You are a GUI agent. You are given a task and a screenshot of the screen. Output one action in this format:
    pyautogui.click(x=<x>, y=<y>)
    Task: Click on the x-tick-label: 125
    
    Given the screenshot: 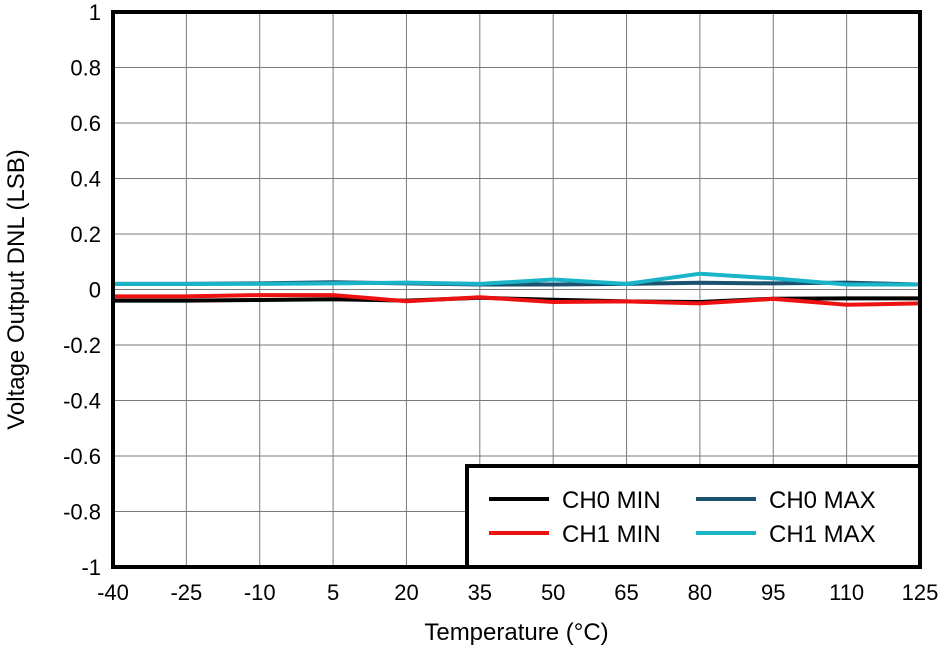 What is the action you would take?
    pyautogui.click(x=920, y=592)
    